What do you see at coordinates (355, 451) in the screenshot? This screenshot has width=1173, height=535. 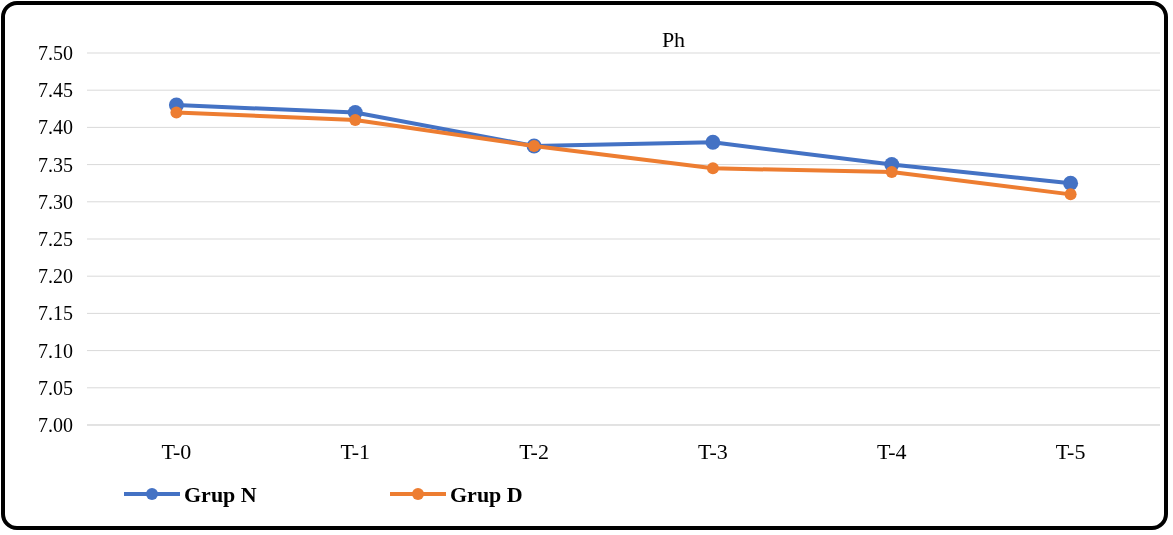 I see `x-tick-label: T-1` at bounding box center [355, 451].